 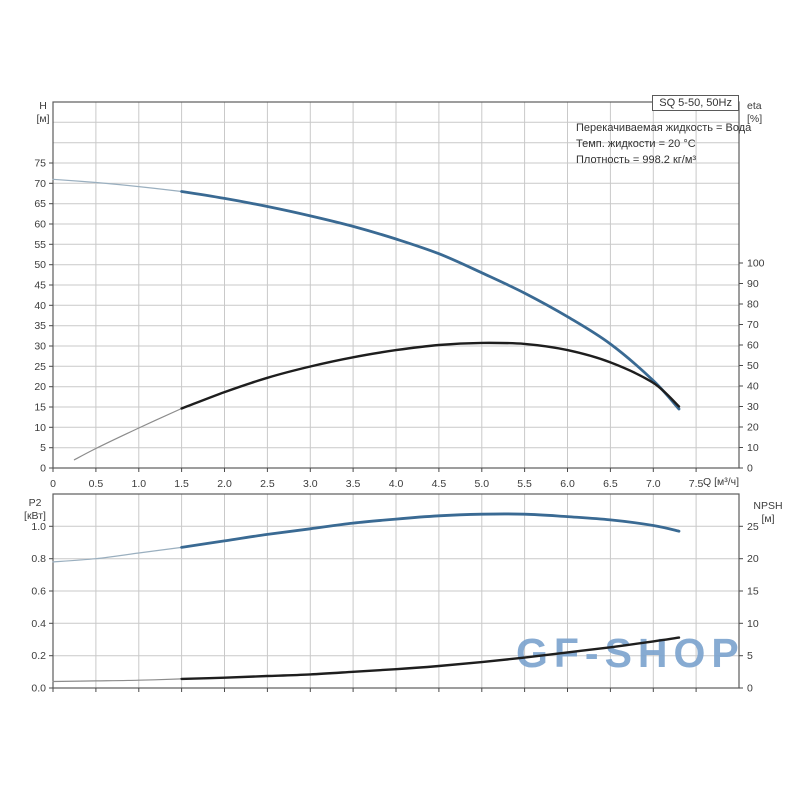 I want to click on head-axis-label: H [м], so click(x=43, y=113).